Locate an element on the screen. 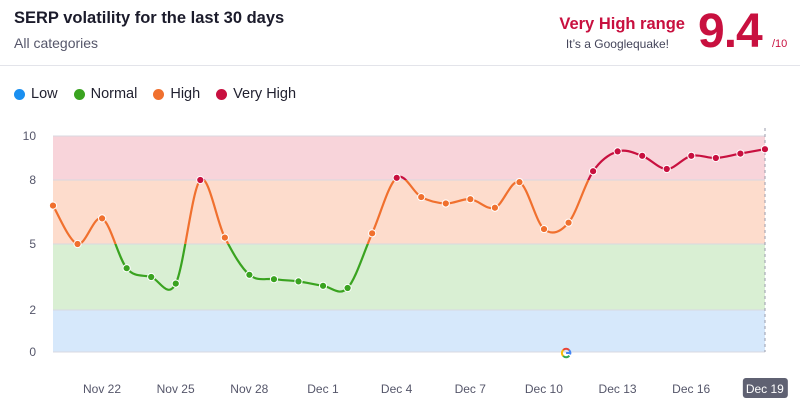 The height and width of the screenshot is (413, 800). legend-dot-normal is located at coordinates (79, 94).